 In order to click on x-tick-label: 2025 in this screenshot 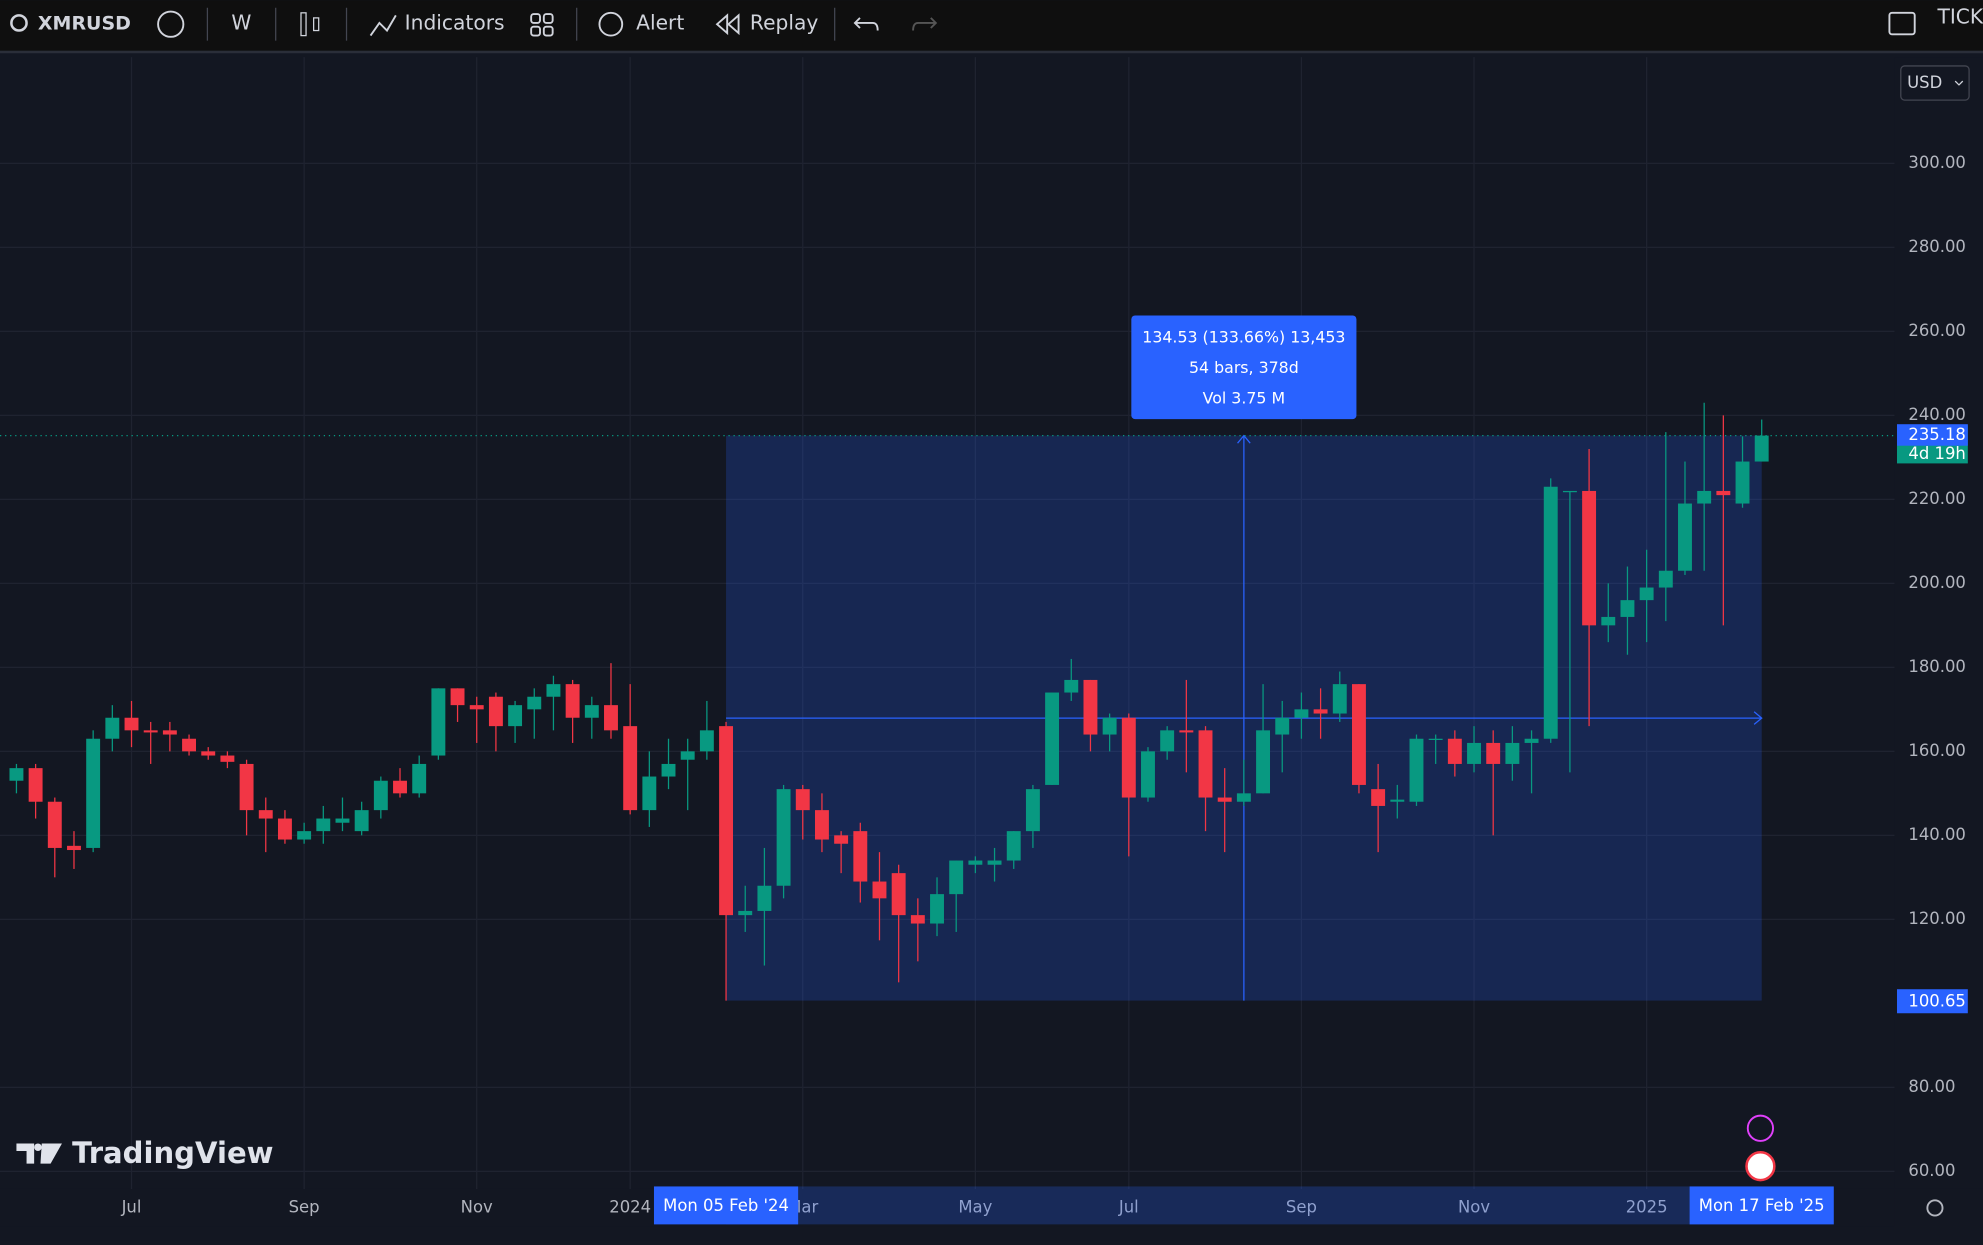, I will do `click(1647, 1206)`.